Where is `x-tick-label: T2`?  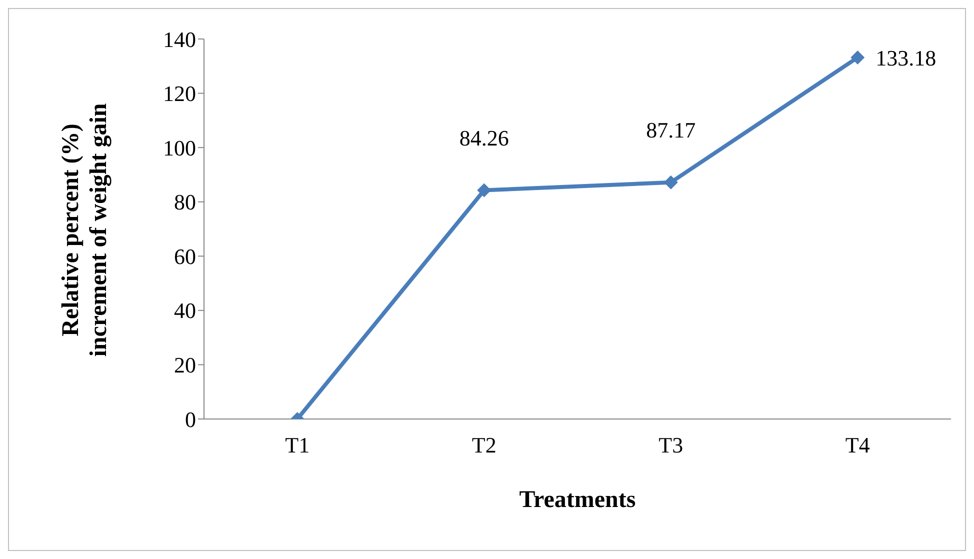
x-tick-label: T2 is located at coordinates (484, 445).